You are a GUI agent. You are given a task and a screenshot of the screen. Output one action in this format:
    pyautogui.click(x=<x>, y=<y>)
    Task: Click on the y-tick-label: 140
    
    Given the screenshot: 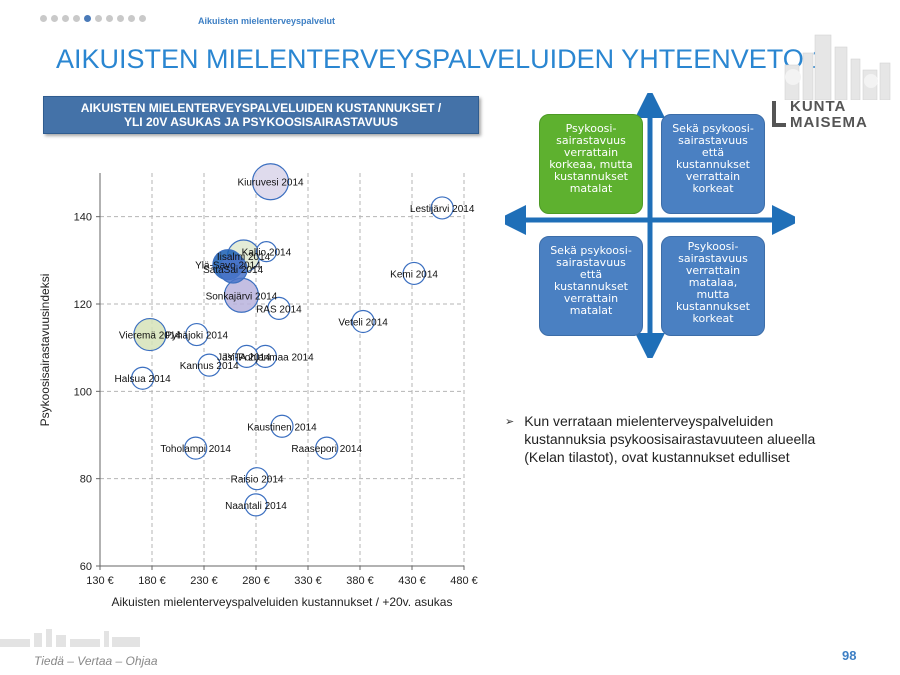 What is the action you would take?
    pyautogui.click(x=83, y=218)
    